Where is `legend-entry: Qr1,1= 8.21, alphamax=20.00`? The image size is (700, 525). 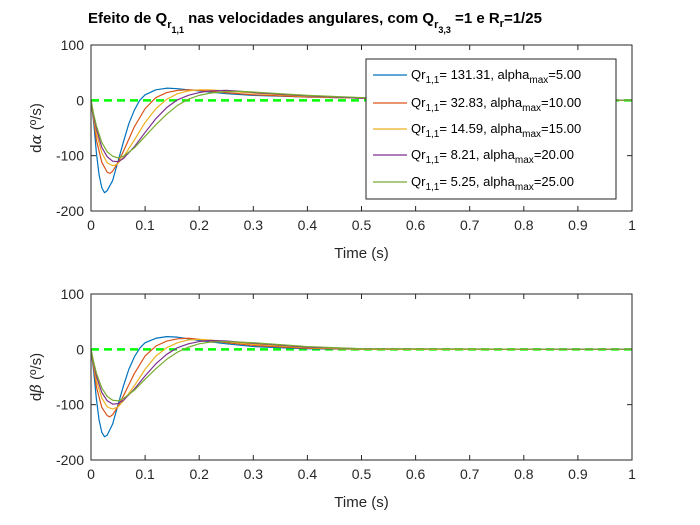
legend-entry: Qr1,1= 8.21, alphamax=20.00 is located at coordinates (473, 156).